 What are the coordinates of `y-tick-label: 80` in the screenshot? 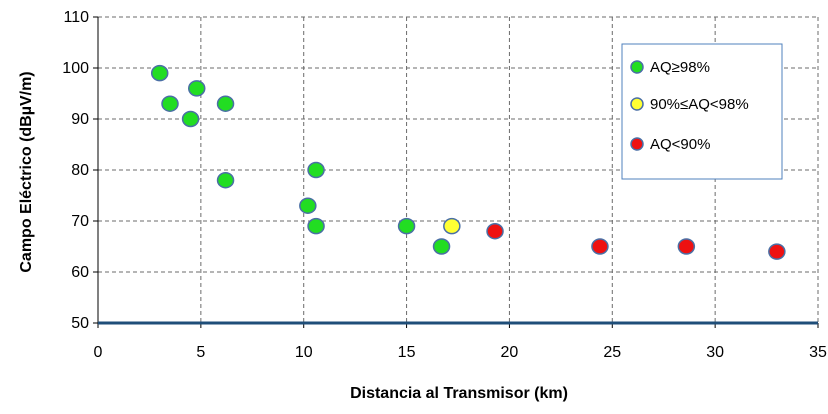 It's located at (80, 170).